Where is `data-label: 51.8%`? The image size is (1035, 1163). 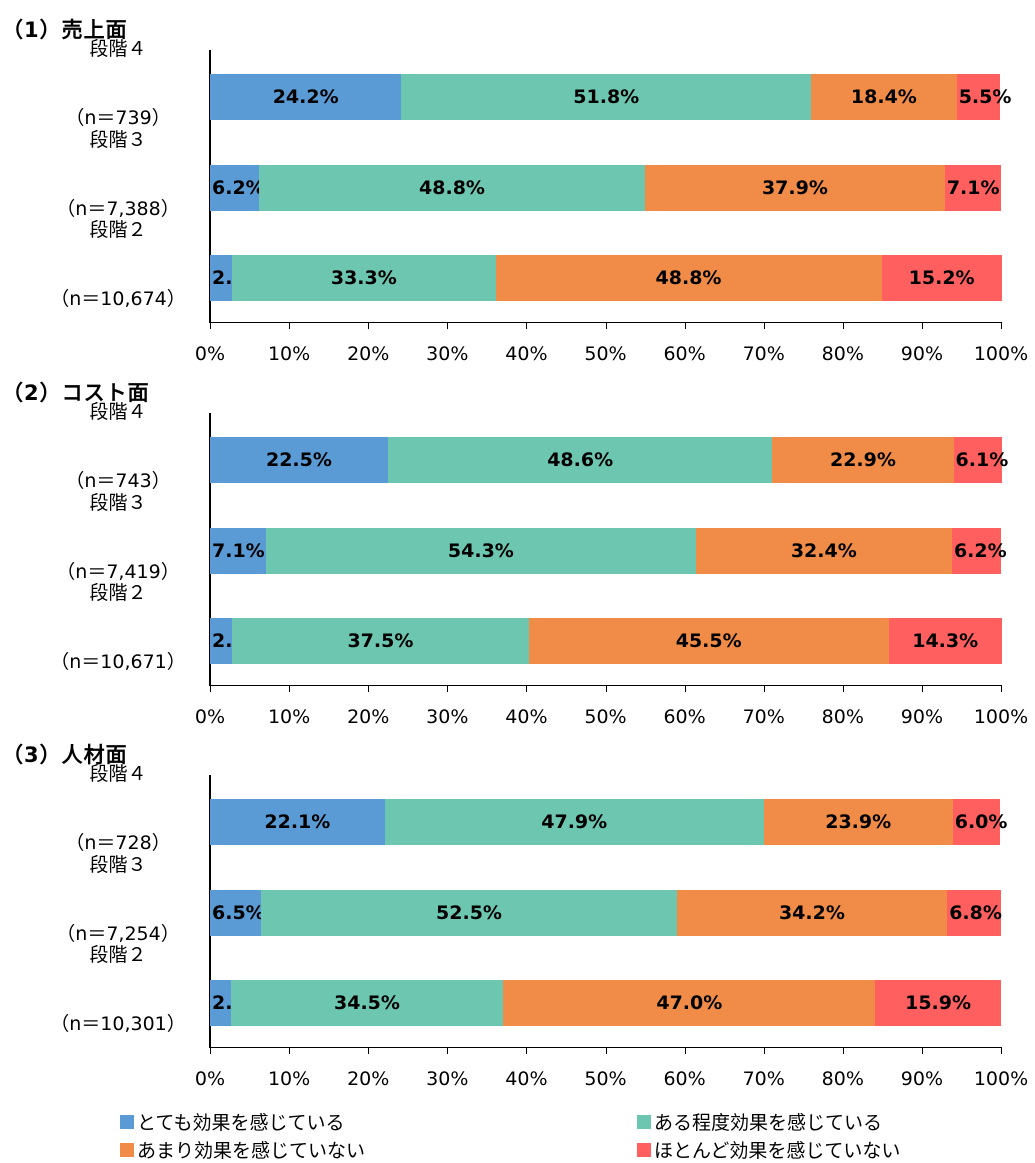
data-label: 51.8% is located at coordinates (606, 97).